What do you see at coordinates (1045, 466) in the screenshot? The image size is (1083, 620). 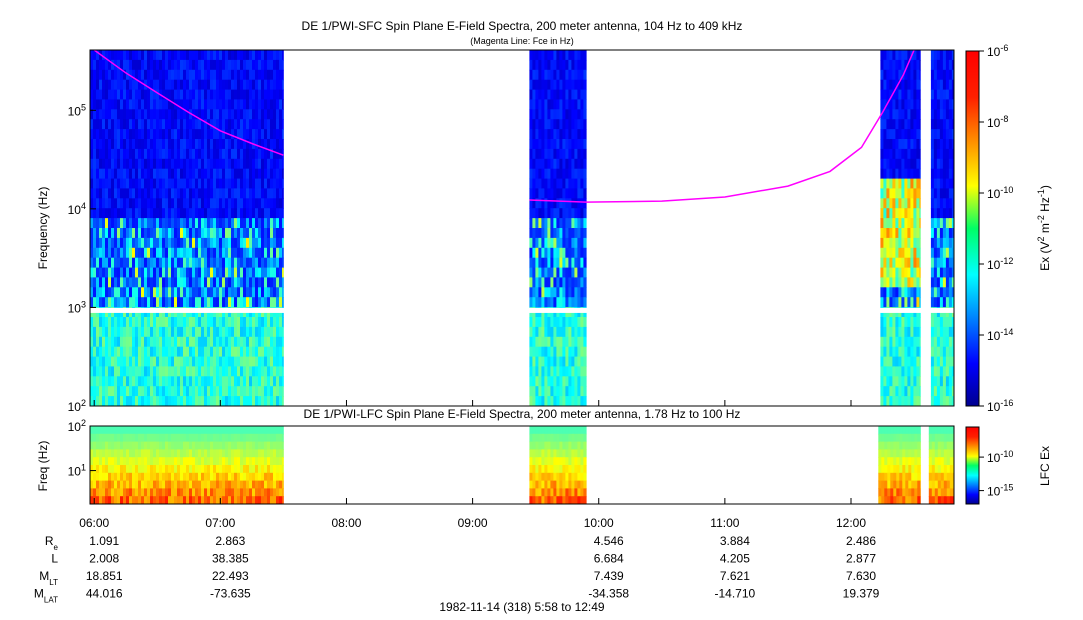 I see `lfc-colorbar-label: LFC Ex` at bounding box center [1045, 466].